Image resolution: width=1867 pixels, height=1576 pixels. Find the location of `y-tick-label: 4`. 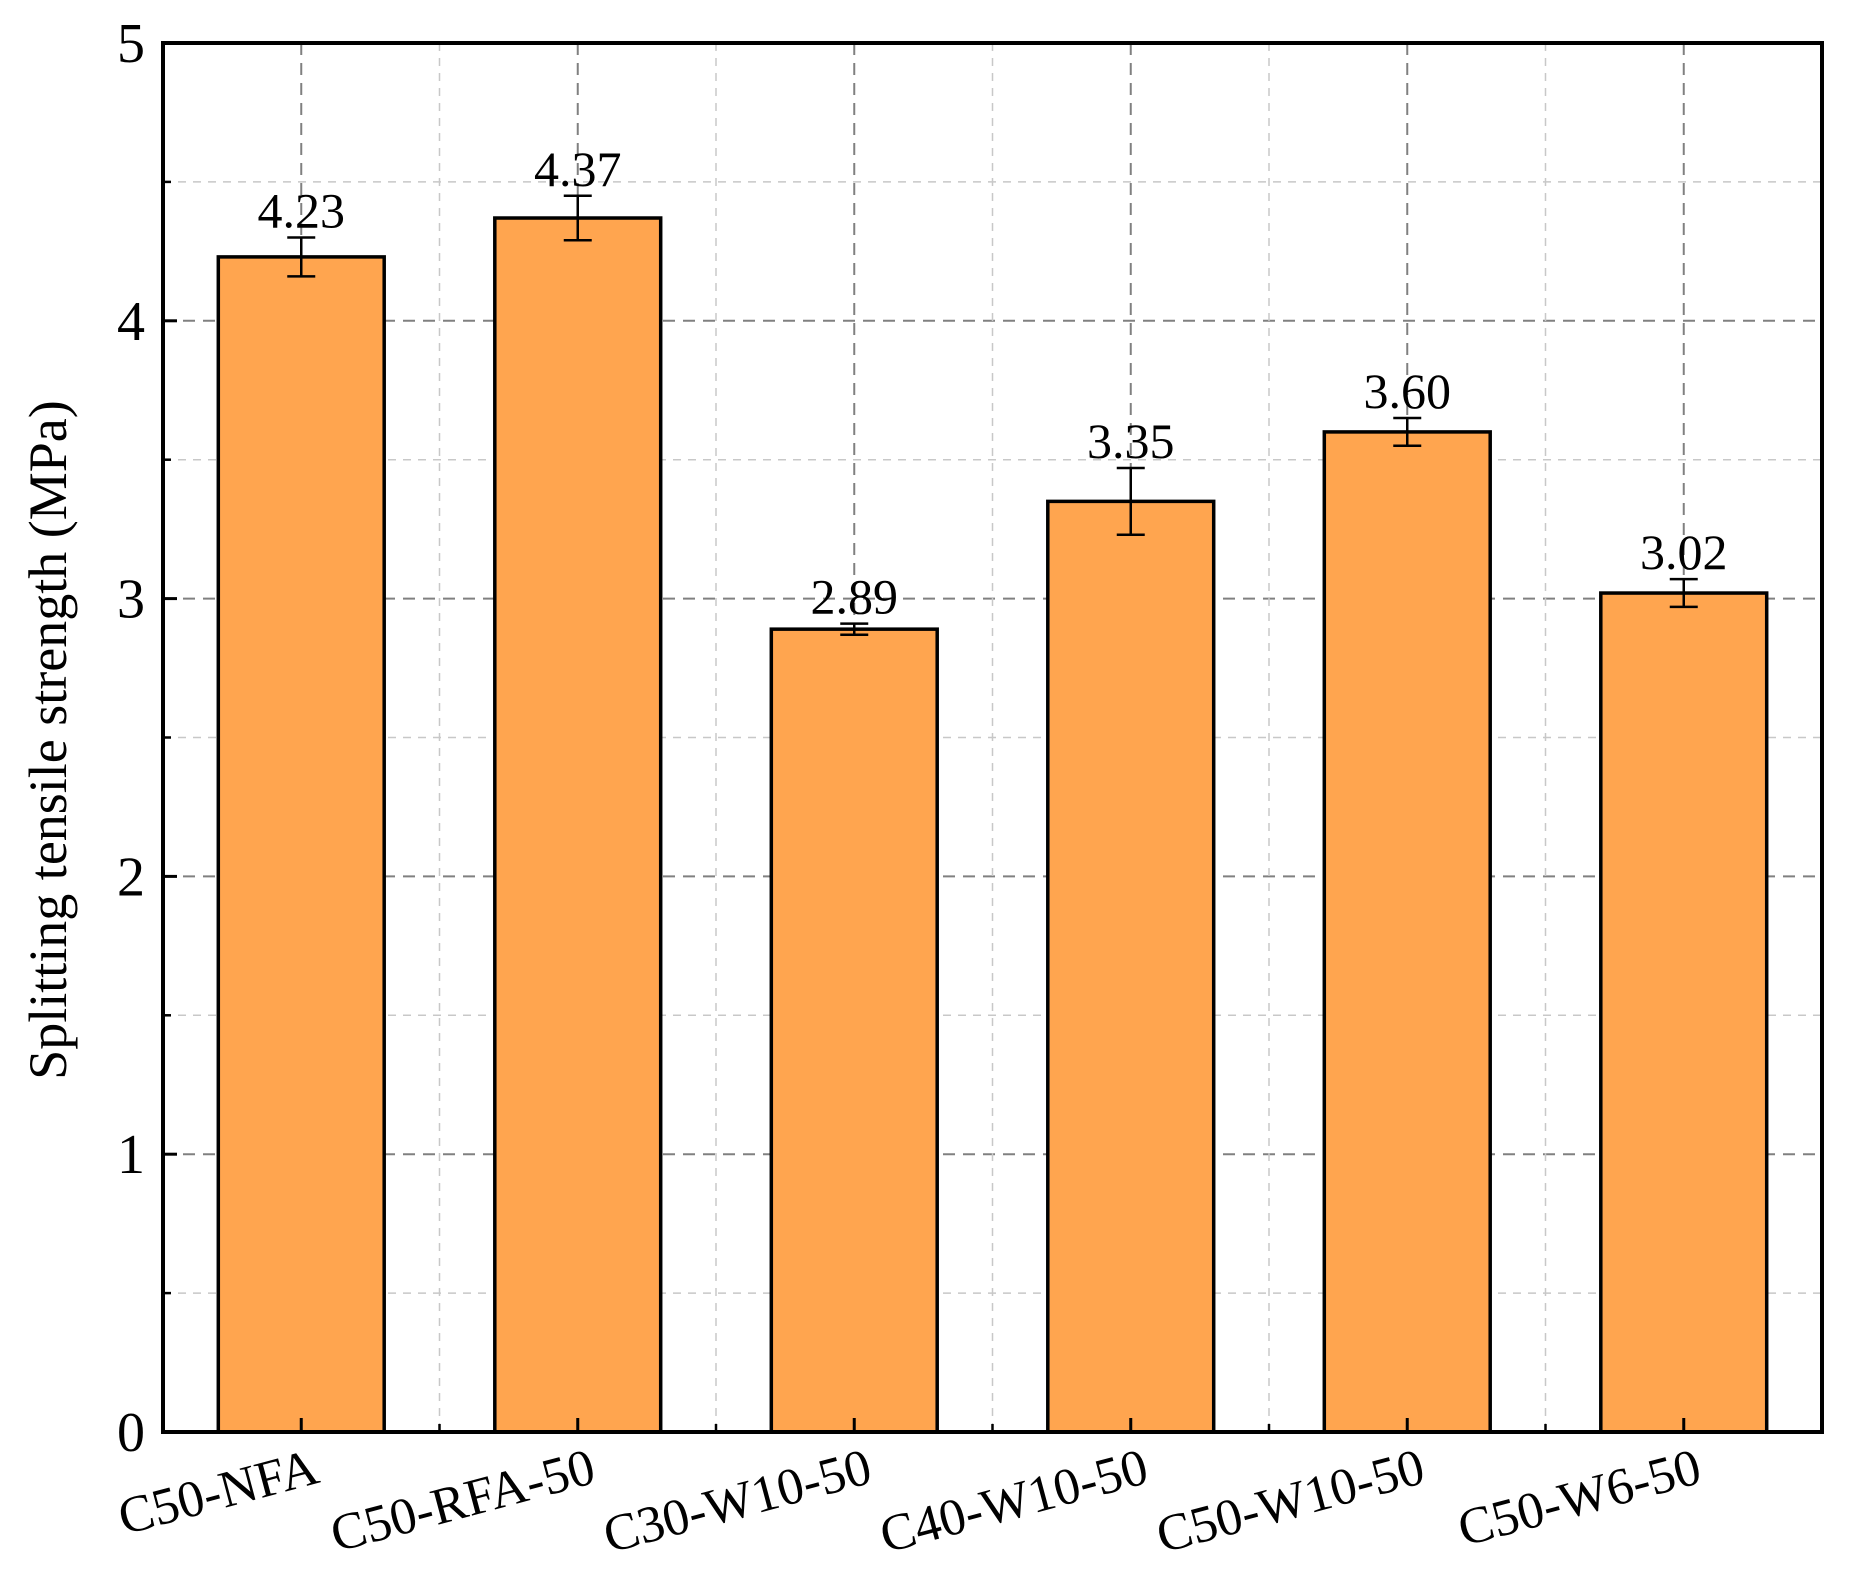

y-tick-label: 4 is located at coordinates (131, 322).